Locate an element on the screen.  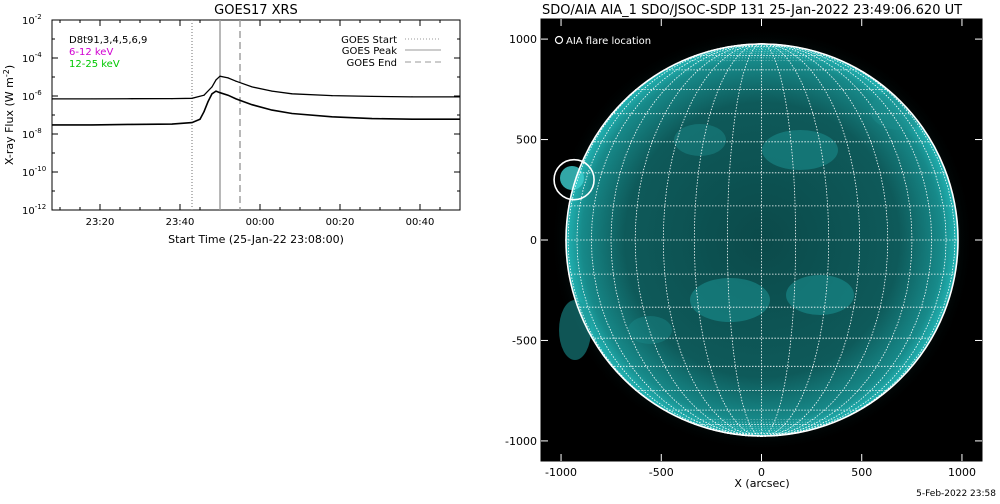
goes-xtick-label: 00:20 is located at coordinates (340, 222).